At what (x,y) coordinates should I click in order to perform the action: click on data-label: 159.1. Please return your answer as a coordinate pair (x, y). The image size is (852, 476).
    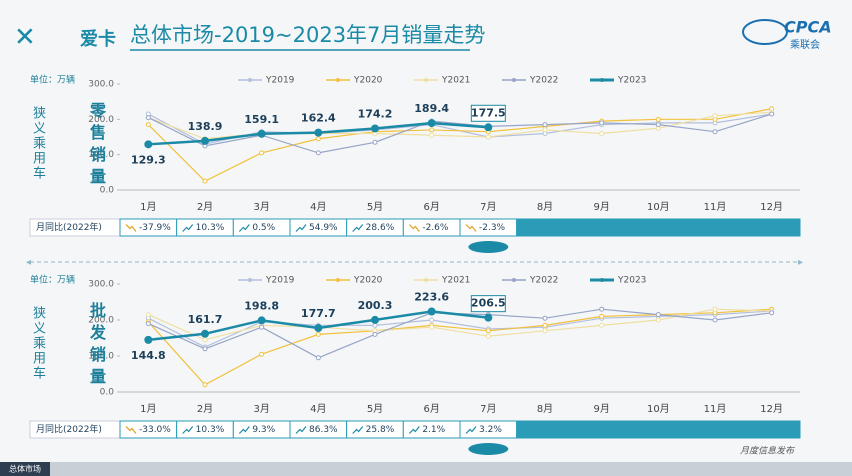
    Looking at the image, I should click on (261, 119).